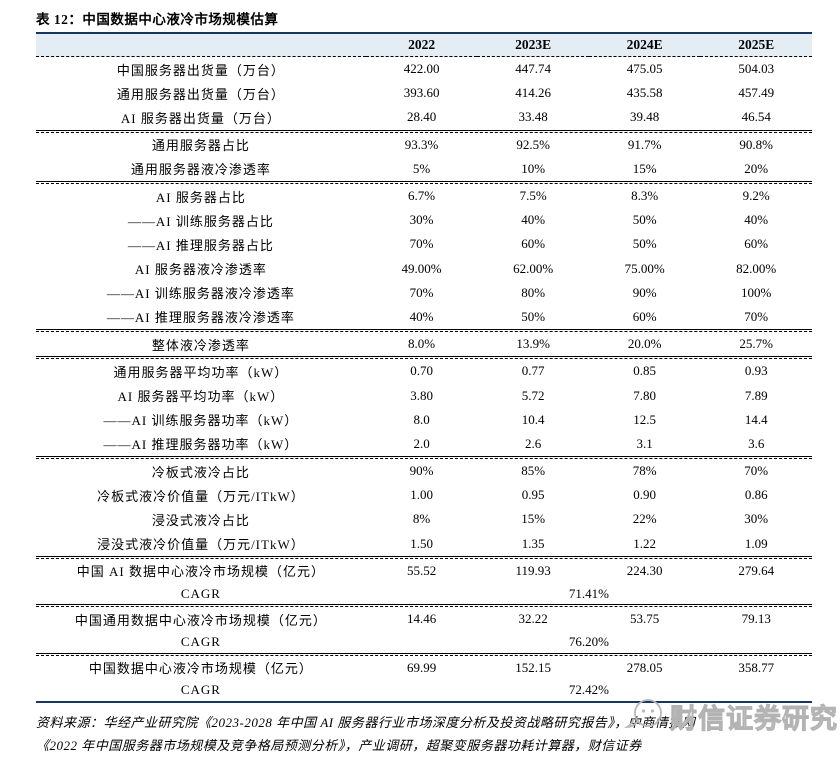 This screenshot has height=758, width=840. Describe the element at coordinates (200, 572) in the screenshot. I see `row-label: 中国 AI 数据中心液冷市场规模（亿元）` at that location.